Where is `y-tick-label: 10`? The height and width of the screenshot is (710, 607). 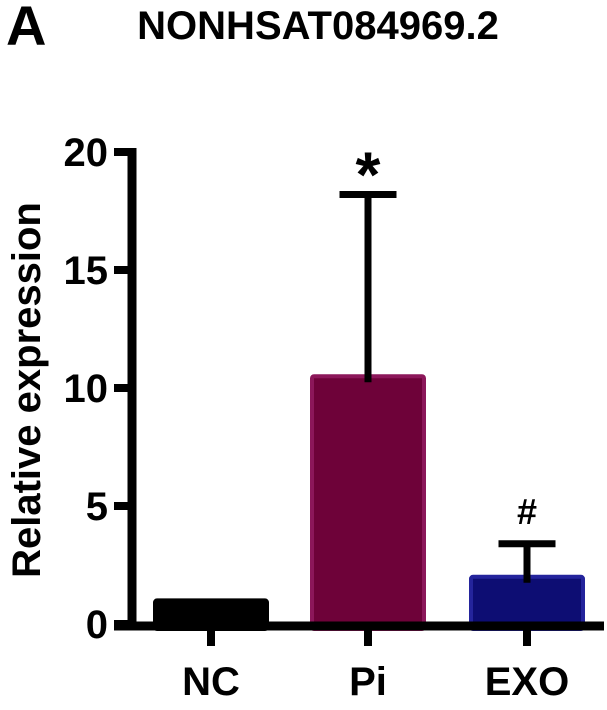
y-tick-label: 10 is located at coordinates (86, 389).